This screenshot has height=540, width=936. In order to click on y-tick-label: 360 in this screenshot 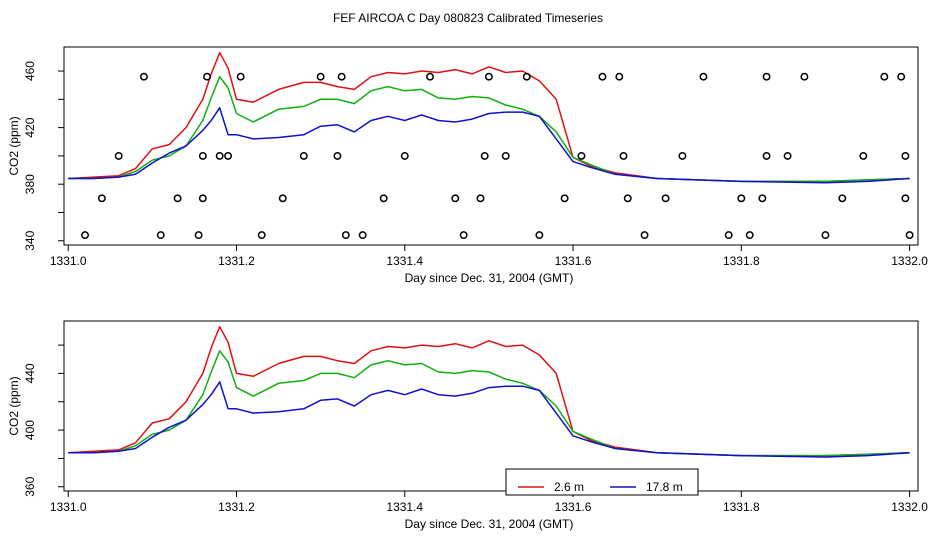, I will do `click(30, 486)`.